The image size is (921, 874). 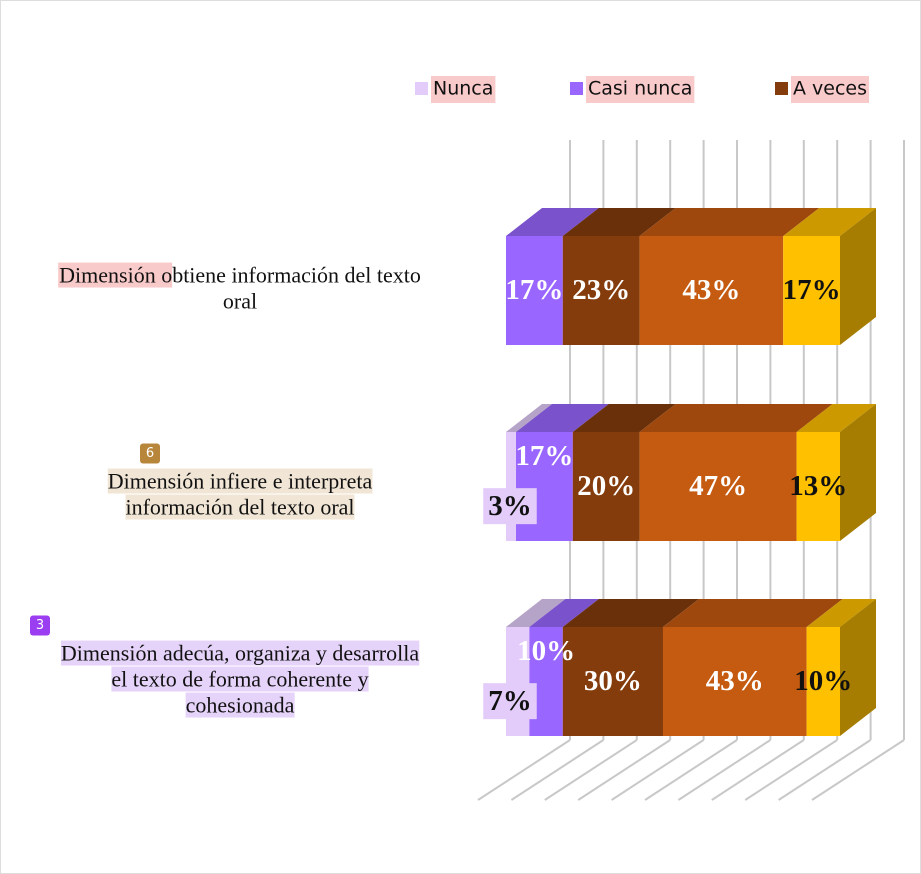 I want to click on data-label: 47%, so click(x=718, y=486).